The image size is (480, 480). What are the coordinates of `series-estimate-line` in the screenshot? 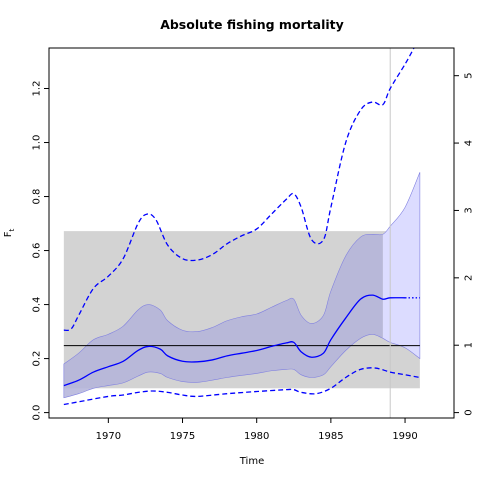 It's located at (234, 340).